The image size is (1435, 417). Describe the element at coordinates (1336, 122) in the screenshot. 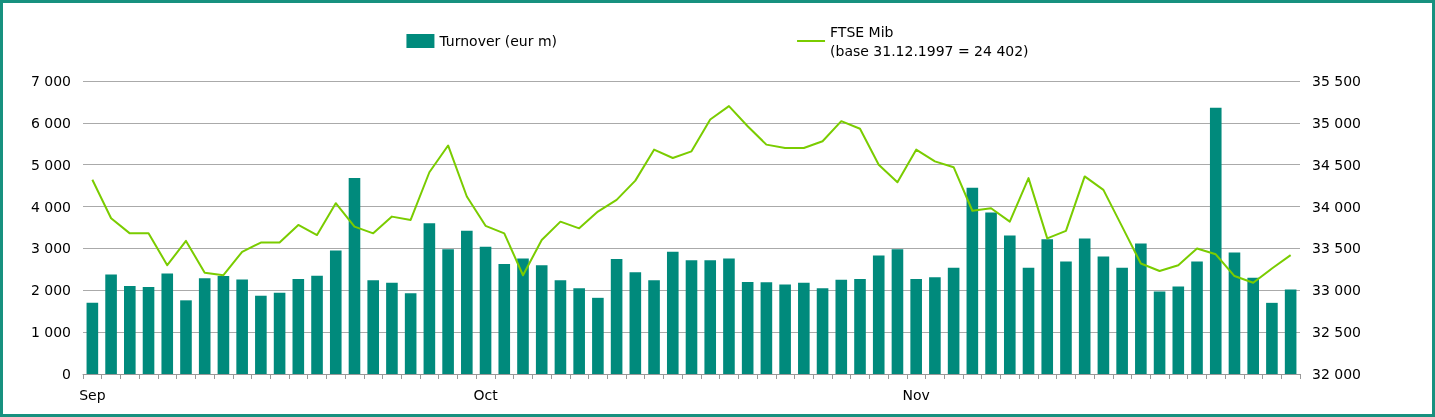

I see `y2-tick-label: 35 000` at that location.